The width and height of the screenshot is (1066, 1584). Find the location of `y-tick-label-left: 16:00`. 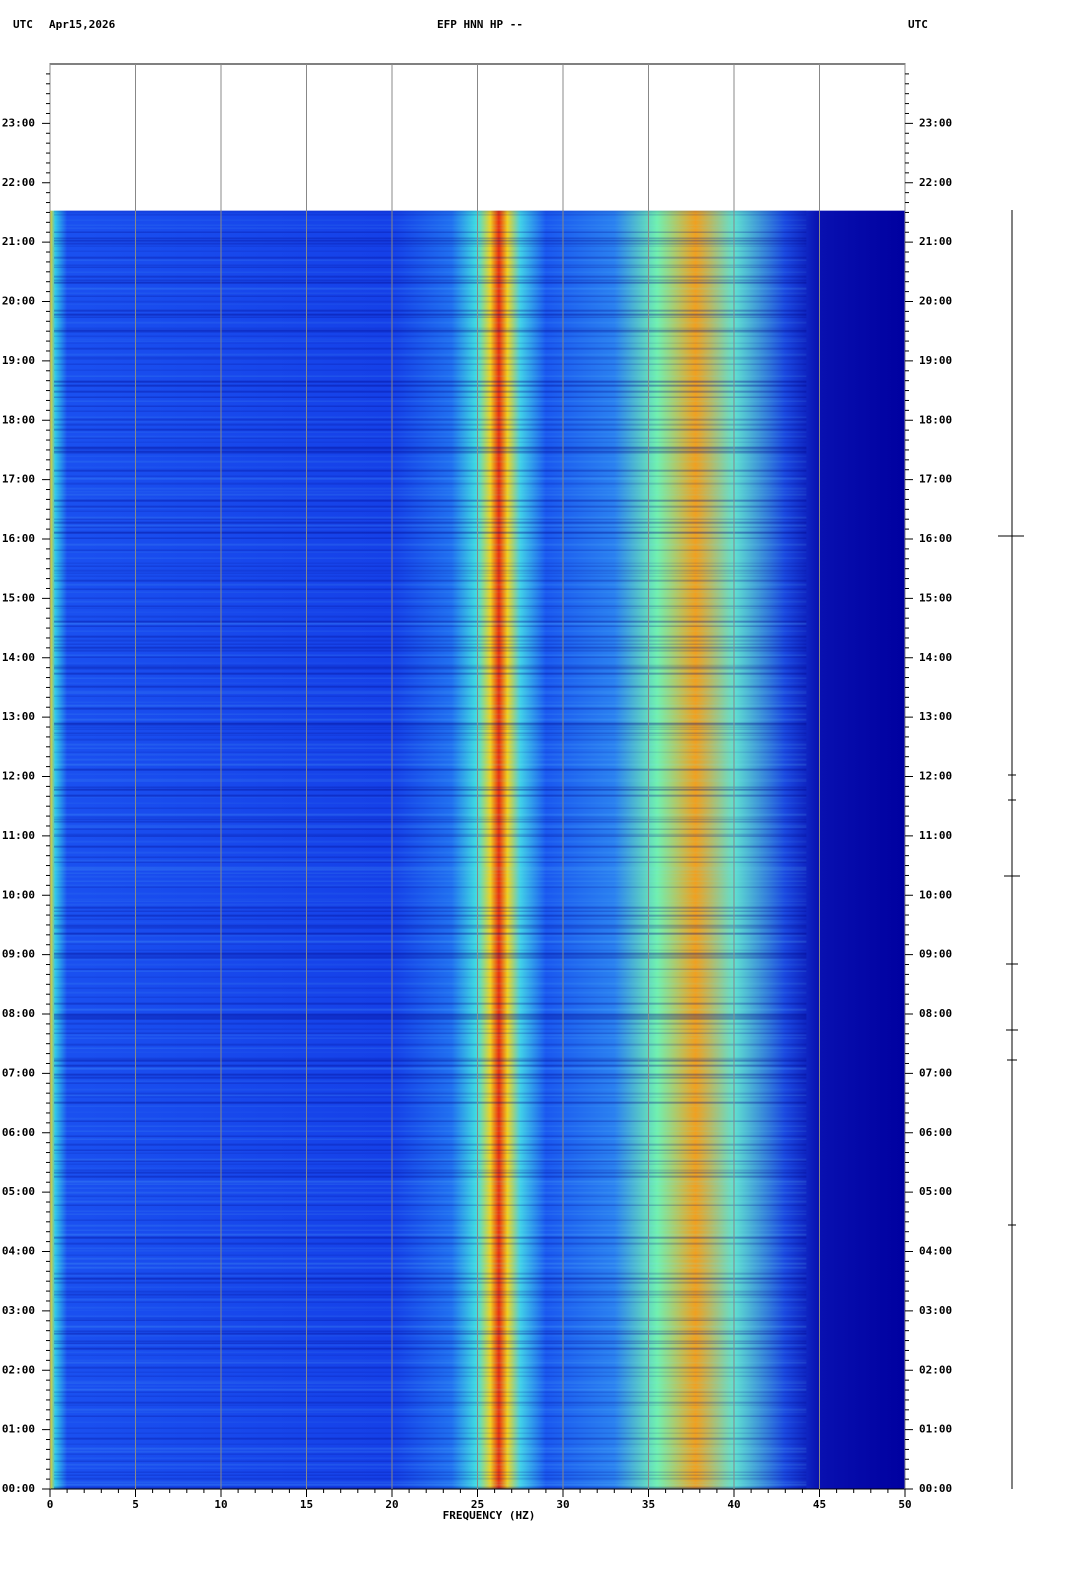

y-tick-label-left: 16:00 is located at coordinates (18, 538).